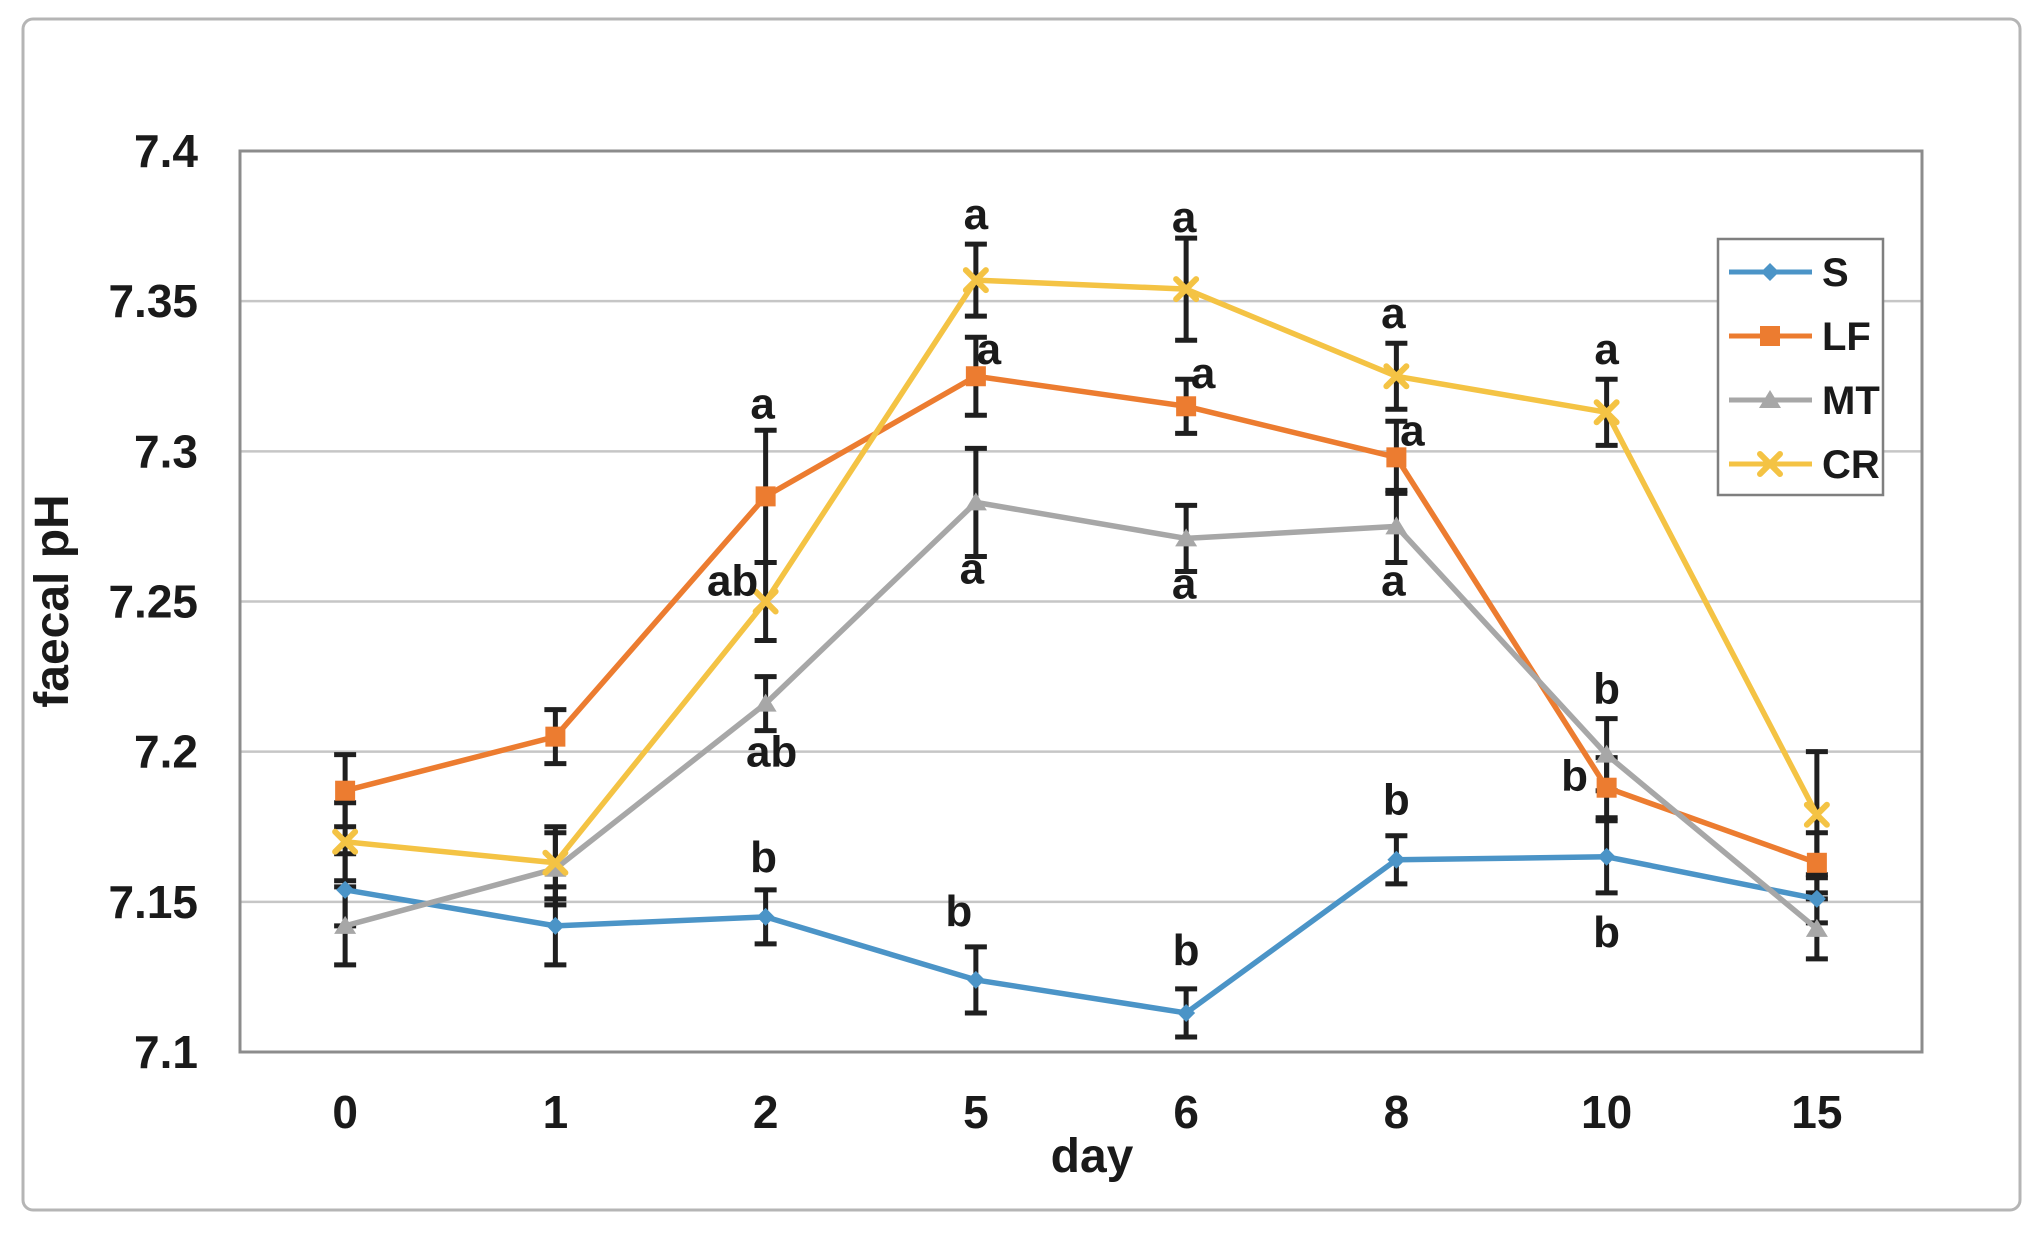 The image size is (2043, 1235). I want to click on x-tick-label: 10, so click(1606, 1112).